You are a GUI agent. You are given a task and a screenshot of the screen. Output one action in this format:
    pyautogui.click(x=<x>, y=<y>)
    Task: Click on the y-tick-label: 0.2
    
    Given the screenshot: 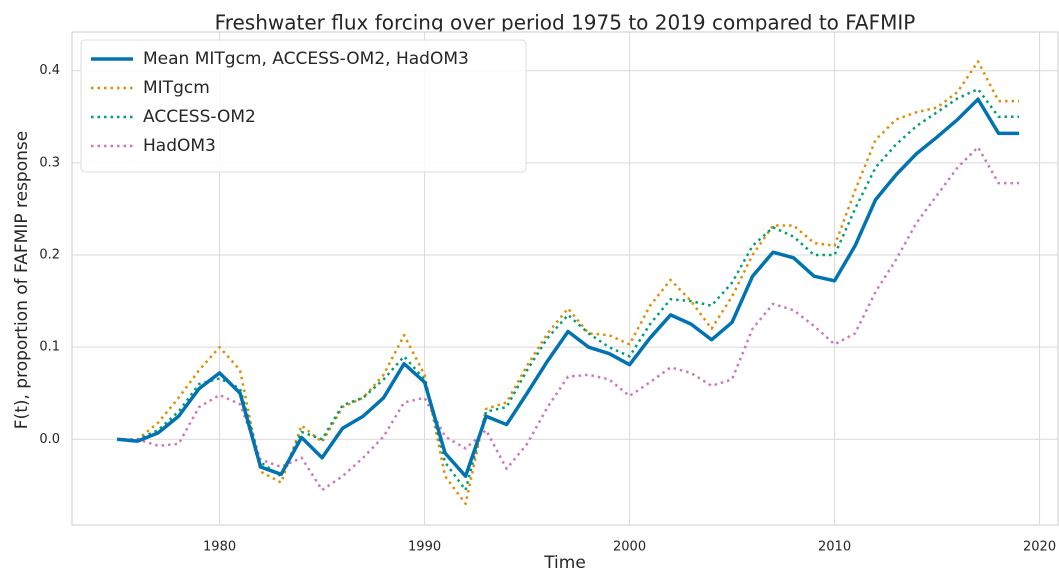 What is the action you would take?
    pyautogui.click(x=49, y=255)
    